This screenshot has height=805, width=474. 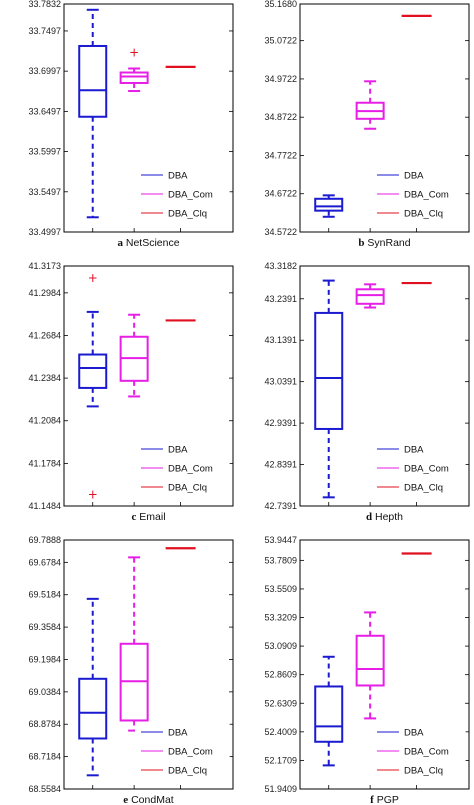 I want to click on panel-name: CondMat, so click(x=152, y=799).